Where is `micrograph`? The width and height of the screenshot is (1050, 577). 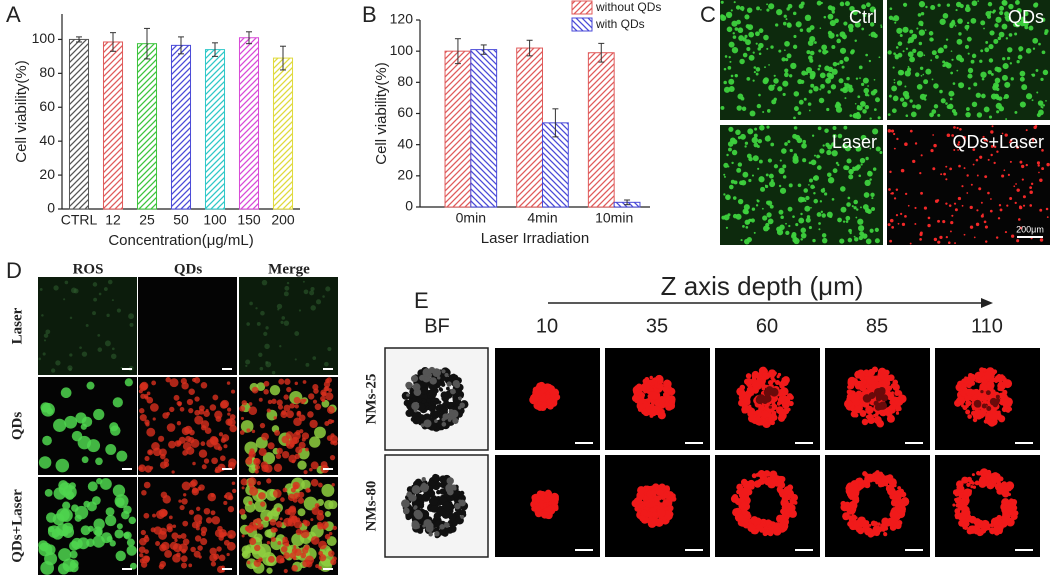 micrograph is located at coordinates (288, 326).